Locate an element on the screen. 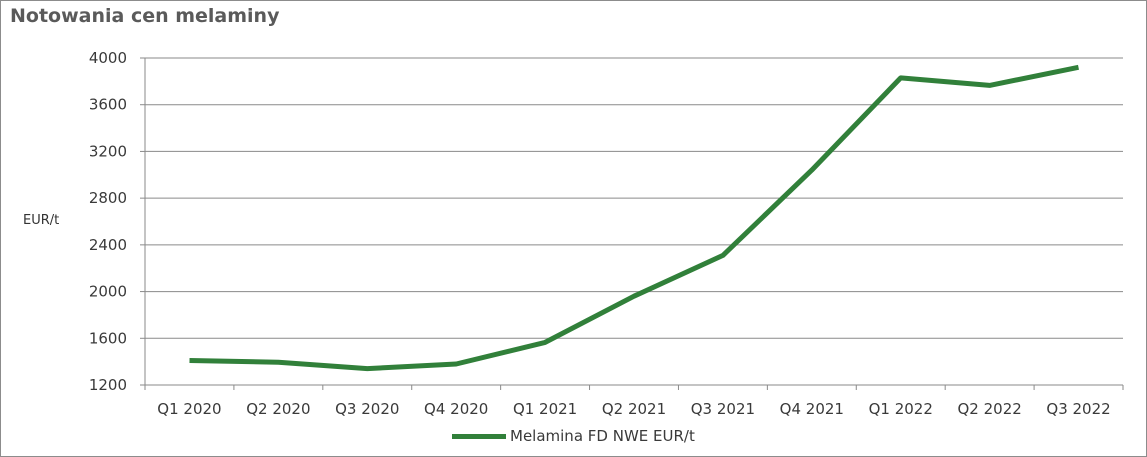 This screenshot has width=1147, height=457. y-tick-label: 3600 is located at coordinates (108, 105).